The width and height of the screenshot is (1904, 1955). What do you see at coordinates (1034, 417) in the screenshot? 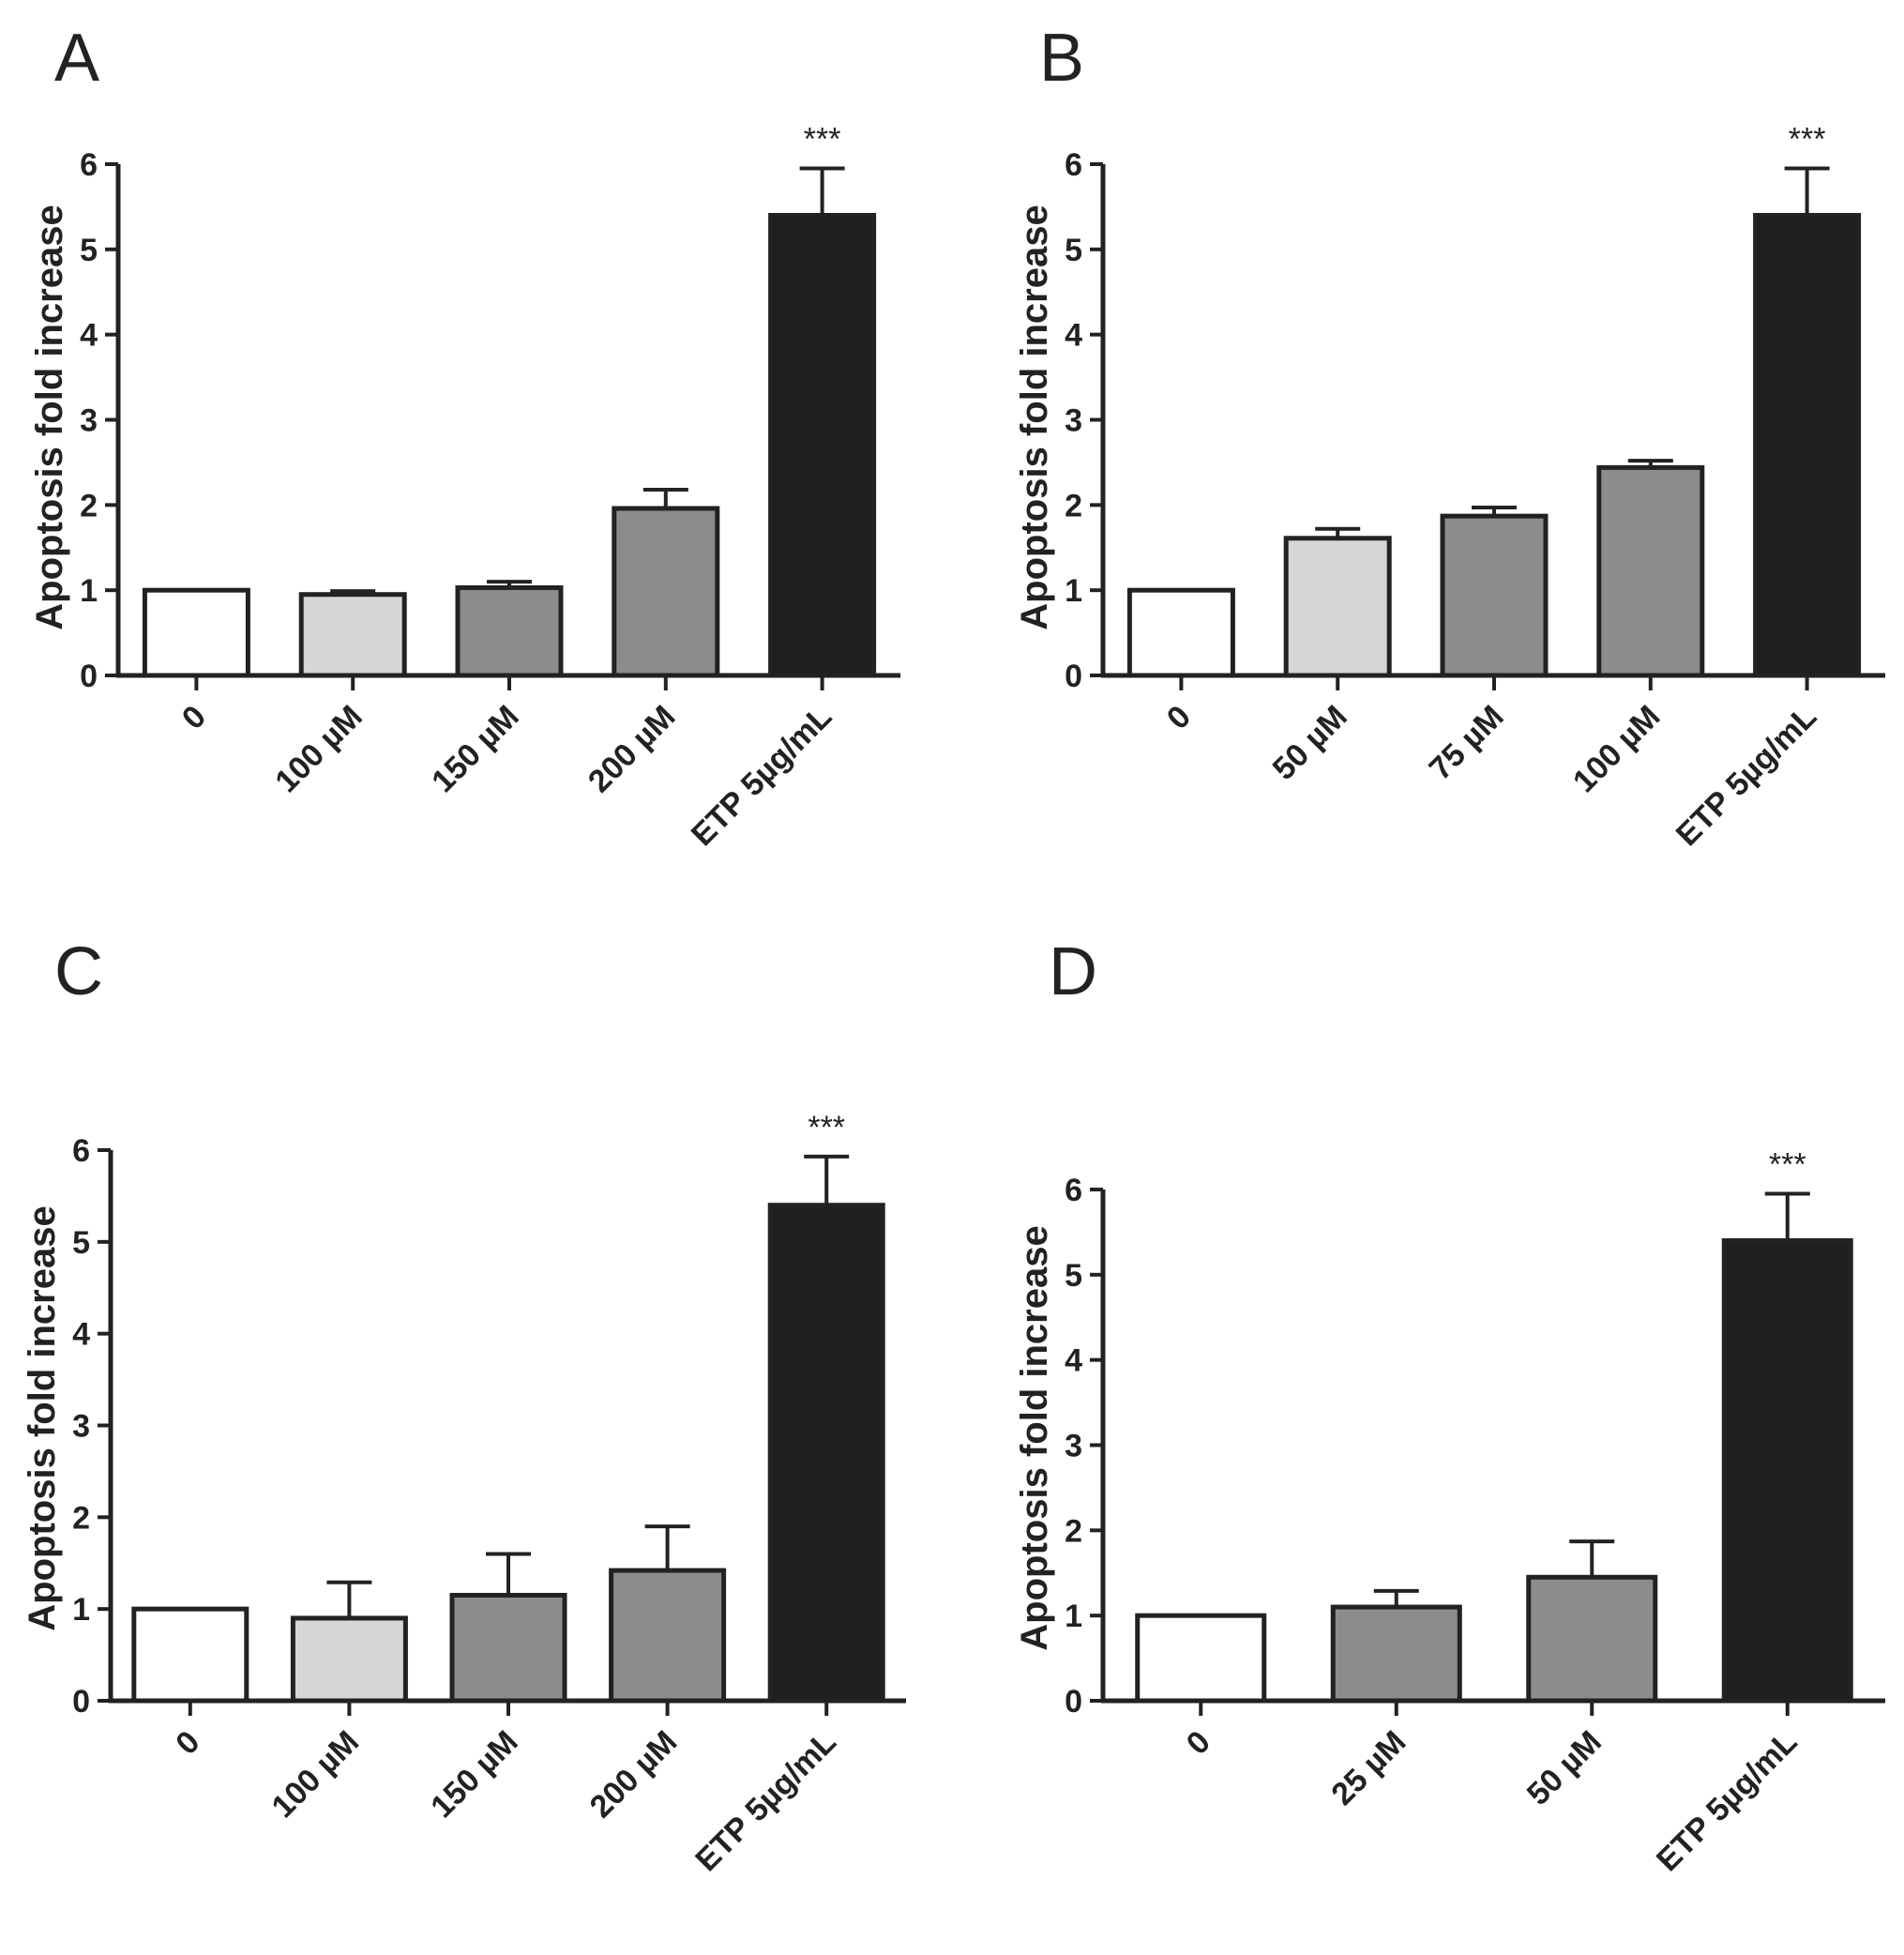
I see `panel-b-y-axis-title: Apoptosis fold increase` at bounding box center [1034, 417].